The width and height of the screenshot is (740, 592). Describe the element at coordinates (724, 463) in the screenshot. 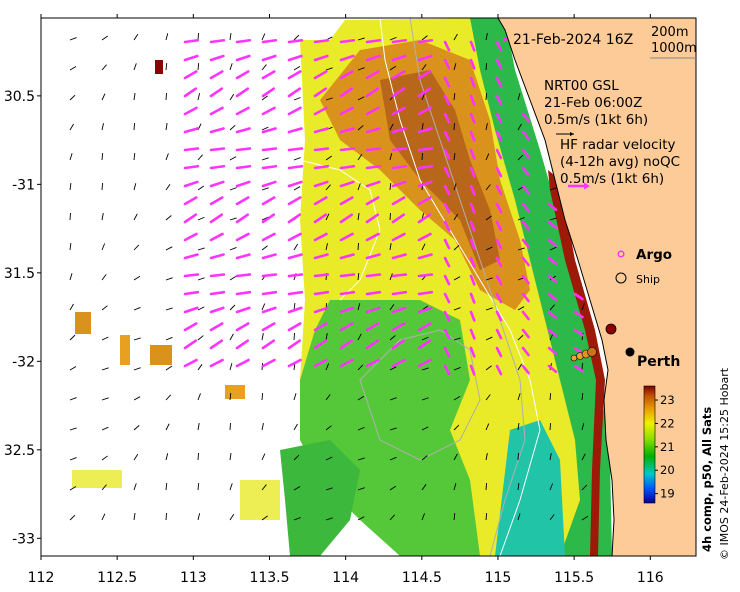

I see `credit-label: © IMOS 24-Feb-2024 15:25 Hobart` at that location.